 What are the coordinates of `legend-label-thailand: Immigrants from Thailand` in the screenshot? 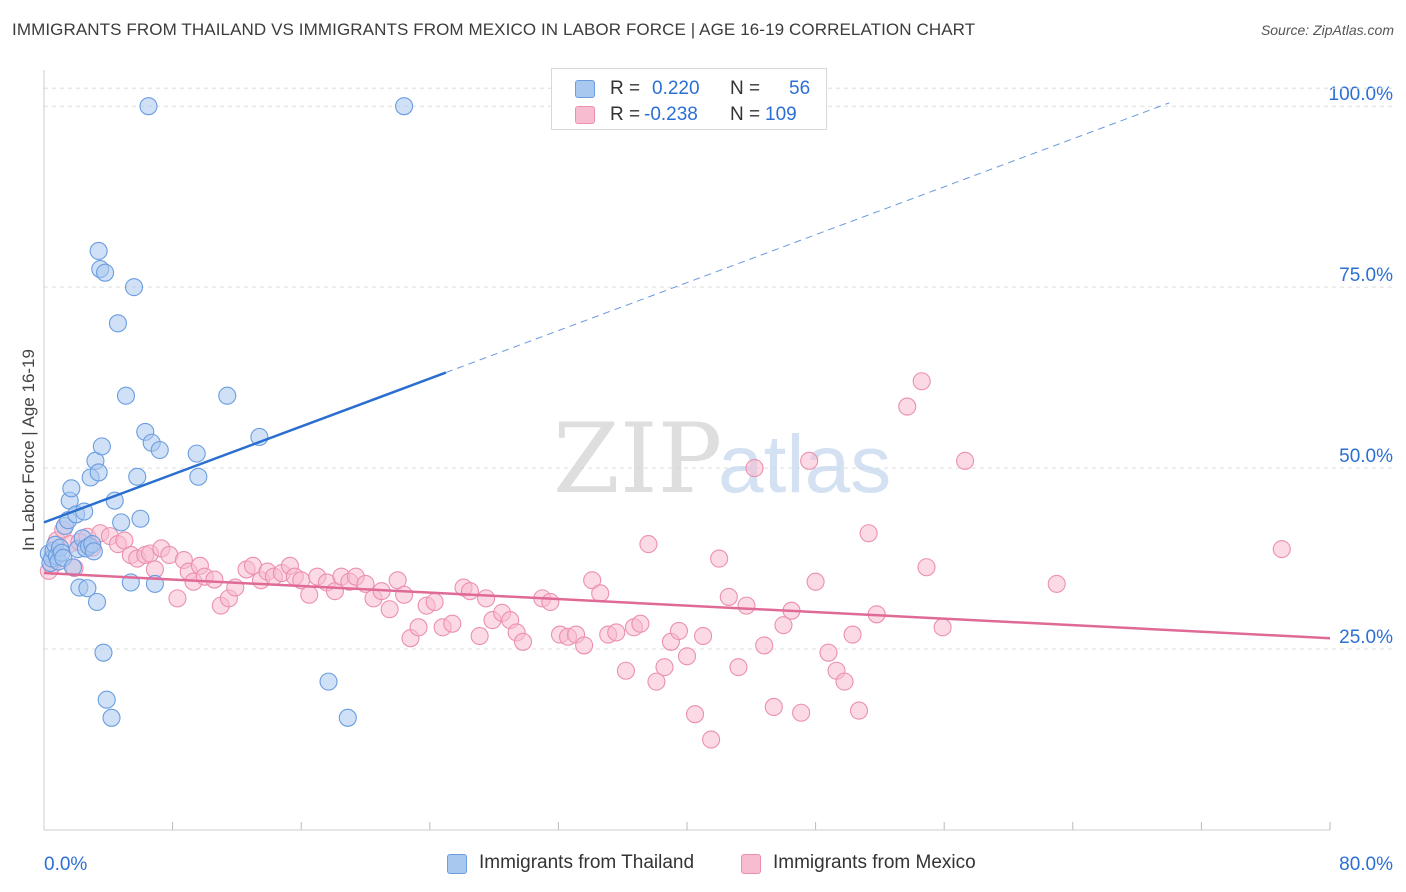 It's located at (587, 862).